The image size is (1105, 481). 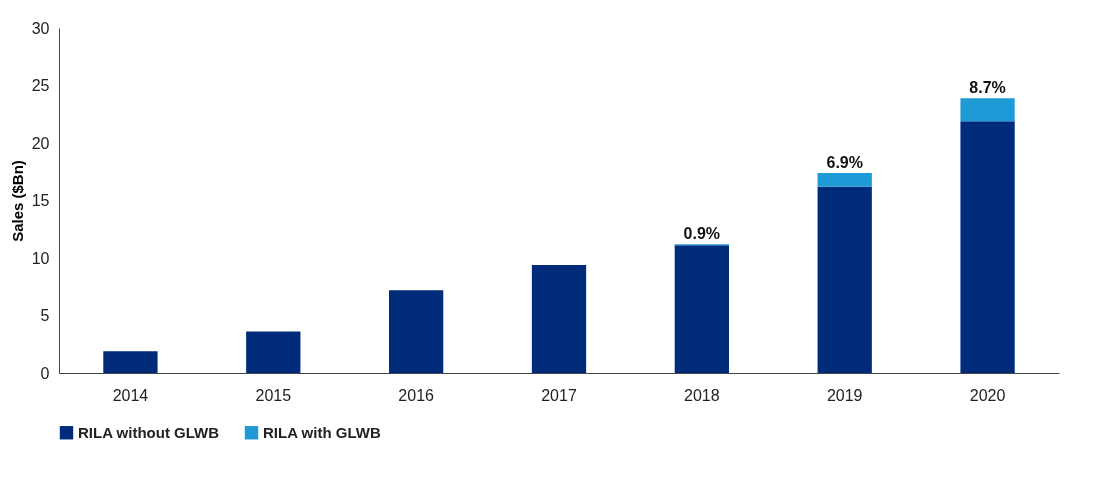 I want to click on y-tick-label: 0, so click(x=45, y=373).